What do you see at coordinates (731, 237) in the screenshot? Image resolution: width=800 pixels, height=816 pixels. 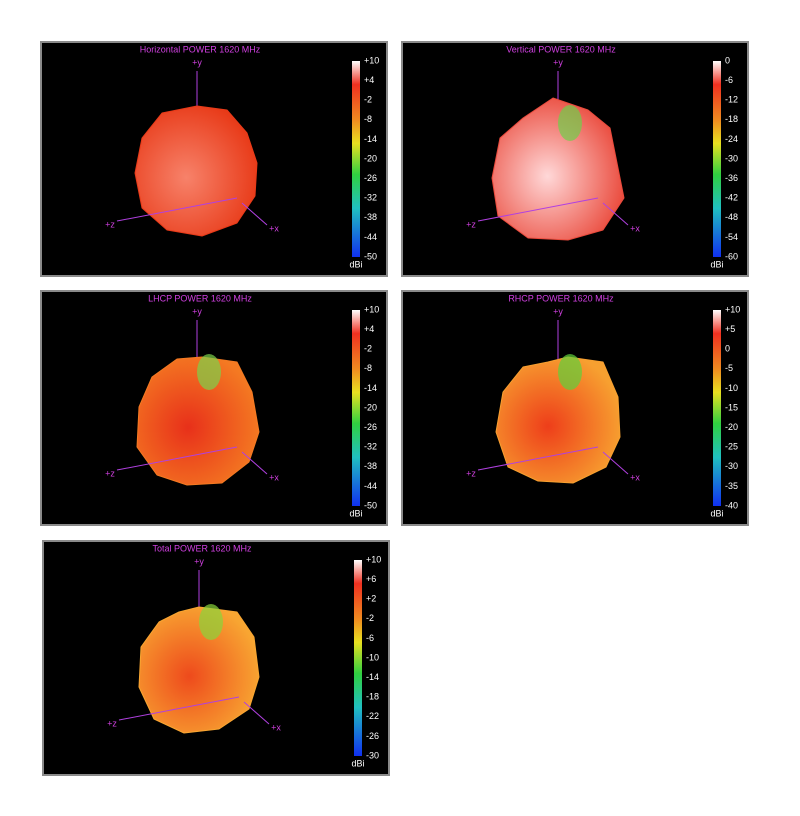 I see `scale-label: -54` at bounding box center [731, 237].